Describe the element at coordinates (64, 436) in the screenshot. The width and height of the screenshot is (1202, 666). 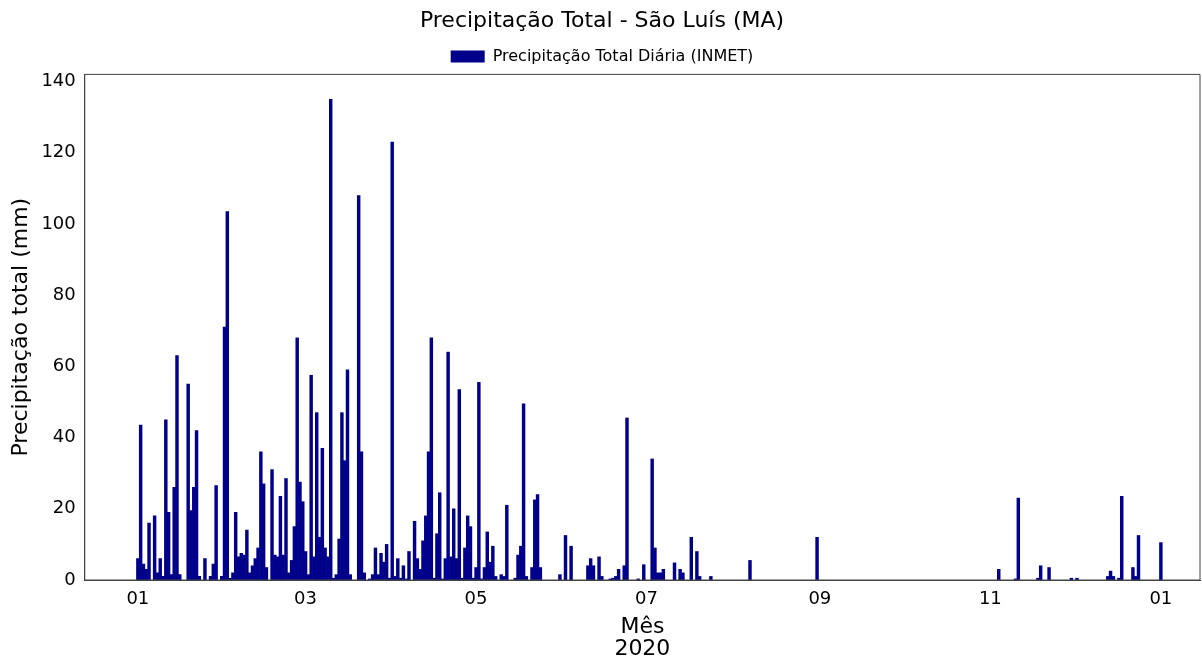
I see `y-tick-label: 40` at that location.